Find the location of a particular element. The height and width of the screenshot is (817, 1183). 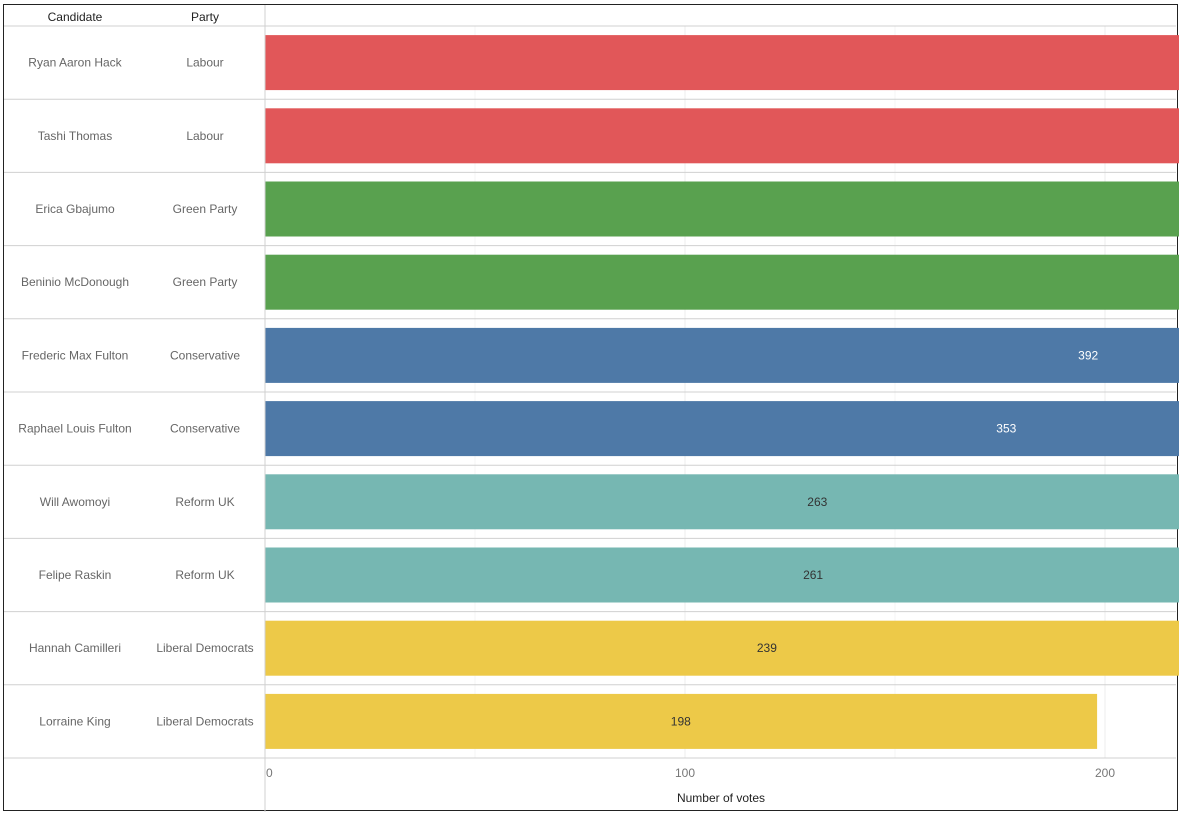

candidate-name: Tashi Thomas is located at coordinates (75, 136).